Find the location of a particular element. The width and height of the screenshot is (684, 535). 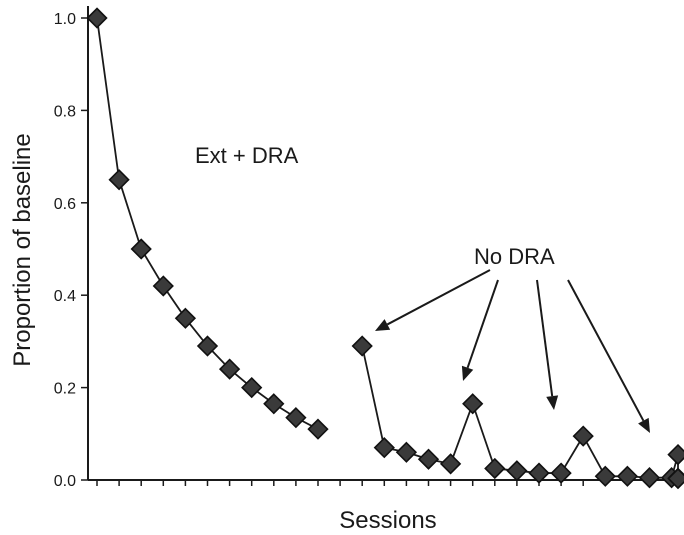

y-tick-label: 1.0 is located at coordinates (65, 19).